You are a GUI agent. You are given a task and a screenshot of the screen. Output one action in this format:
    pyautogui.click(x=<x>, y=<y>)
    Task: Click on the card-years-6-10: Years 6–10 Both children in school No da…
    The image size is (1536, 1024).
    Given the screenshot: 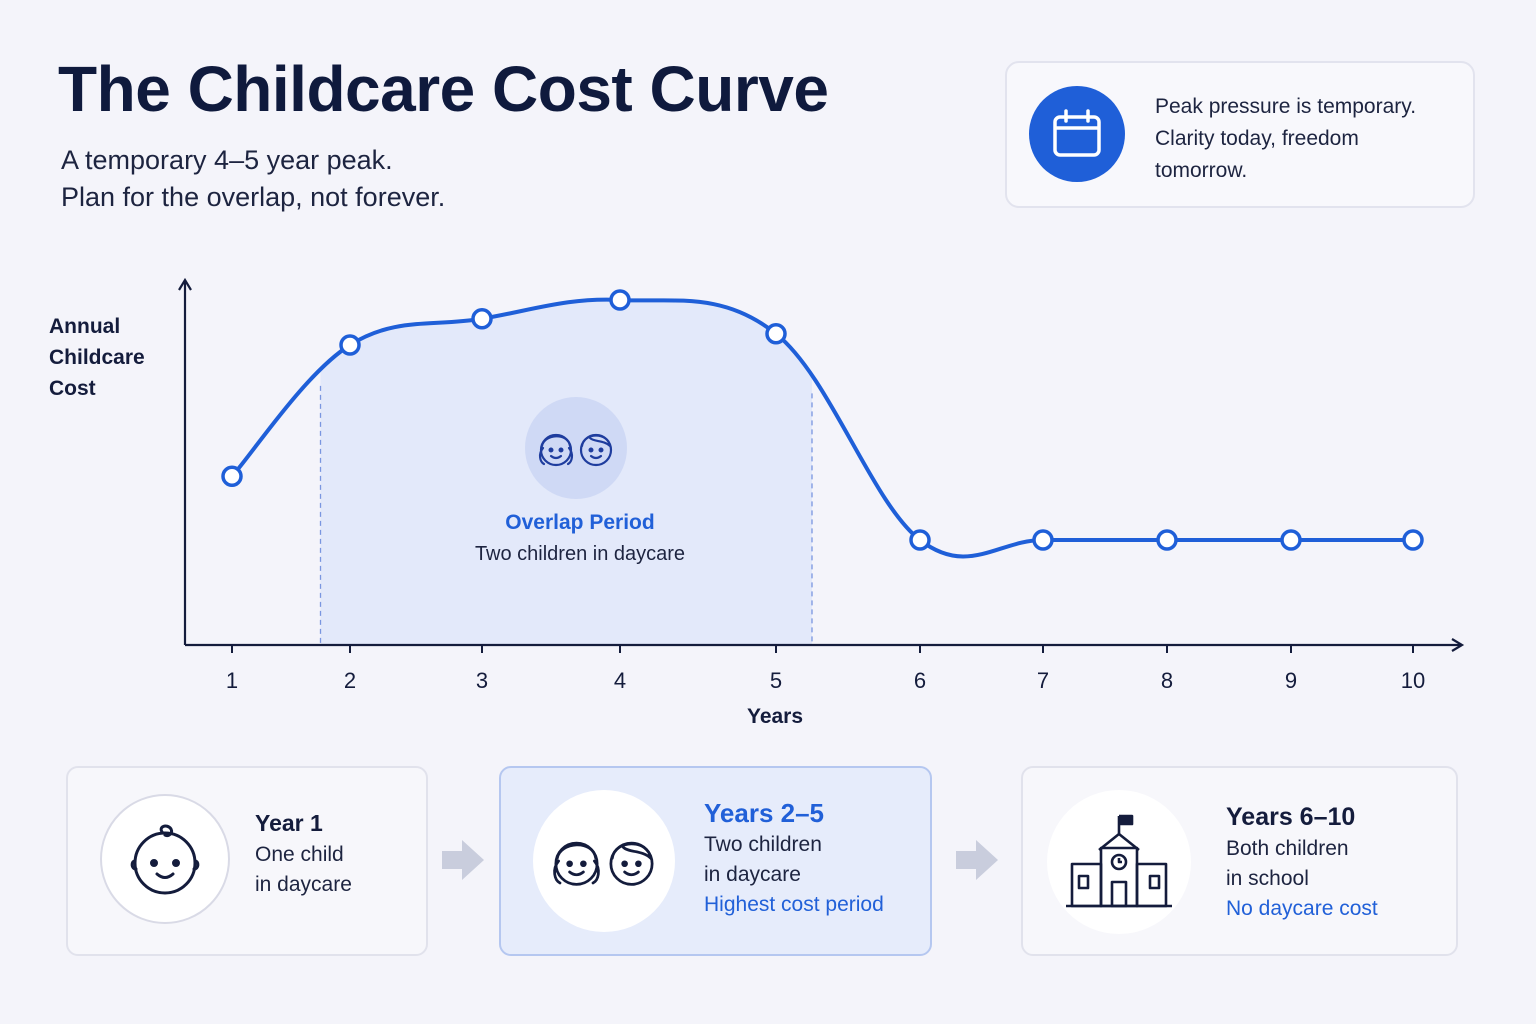 What is the action you would take?
    pyautogui.click(x=1239, y=861)
    